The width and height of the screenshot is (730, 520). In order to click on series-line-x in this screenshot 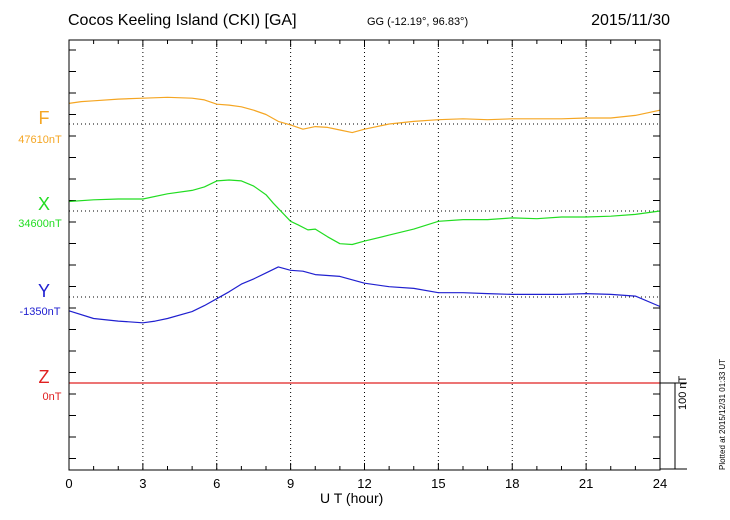, I will do `click(364, 212)`.